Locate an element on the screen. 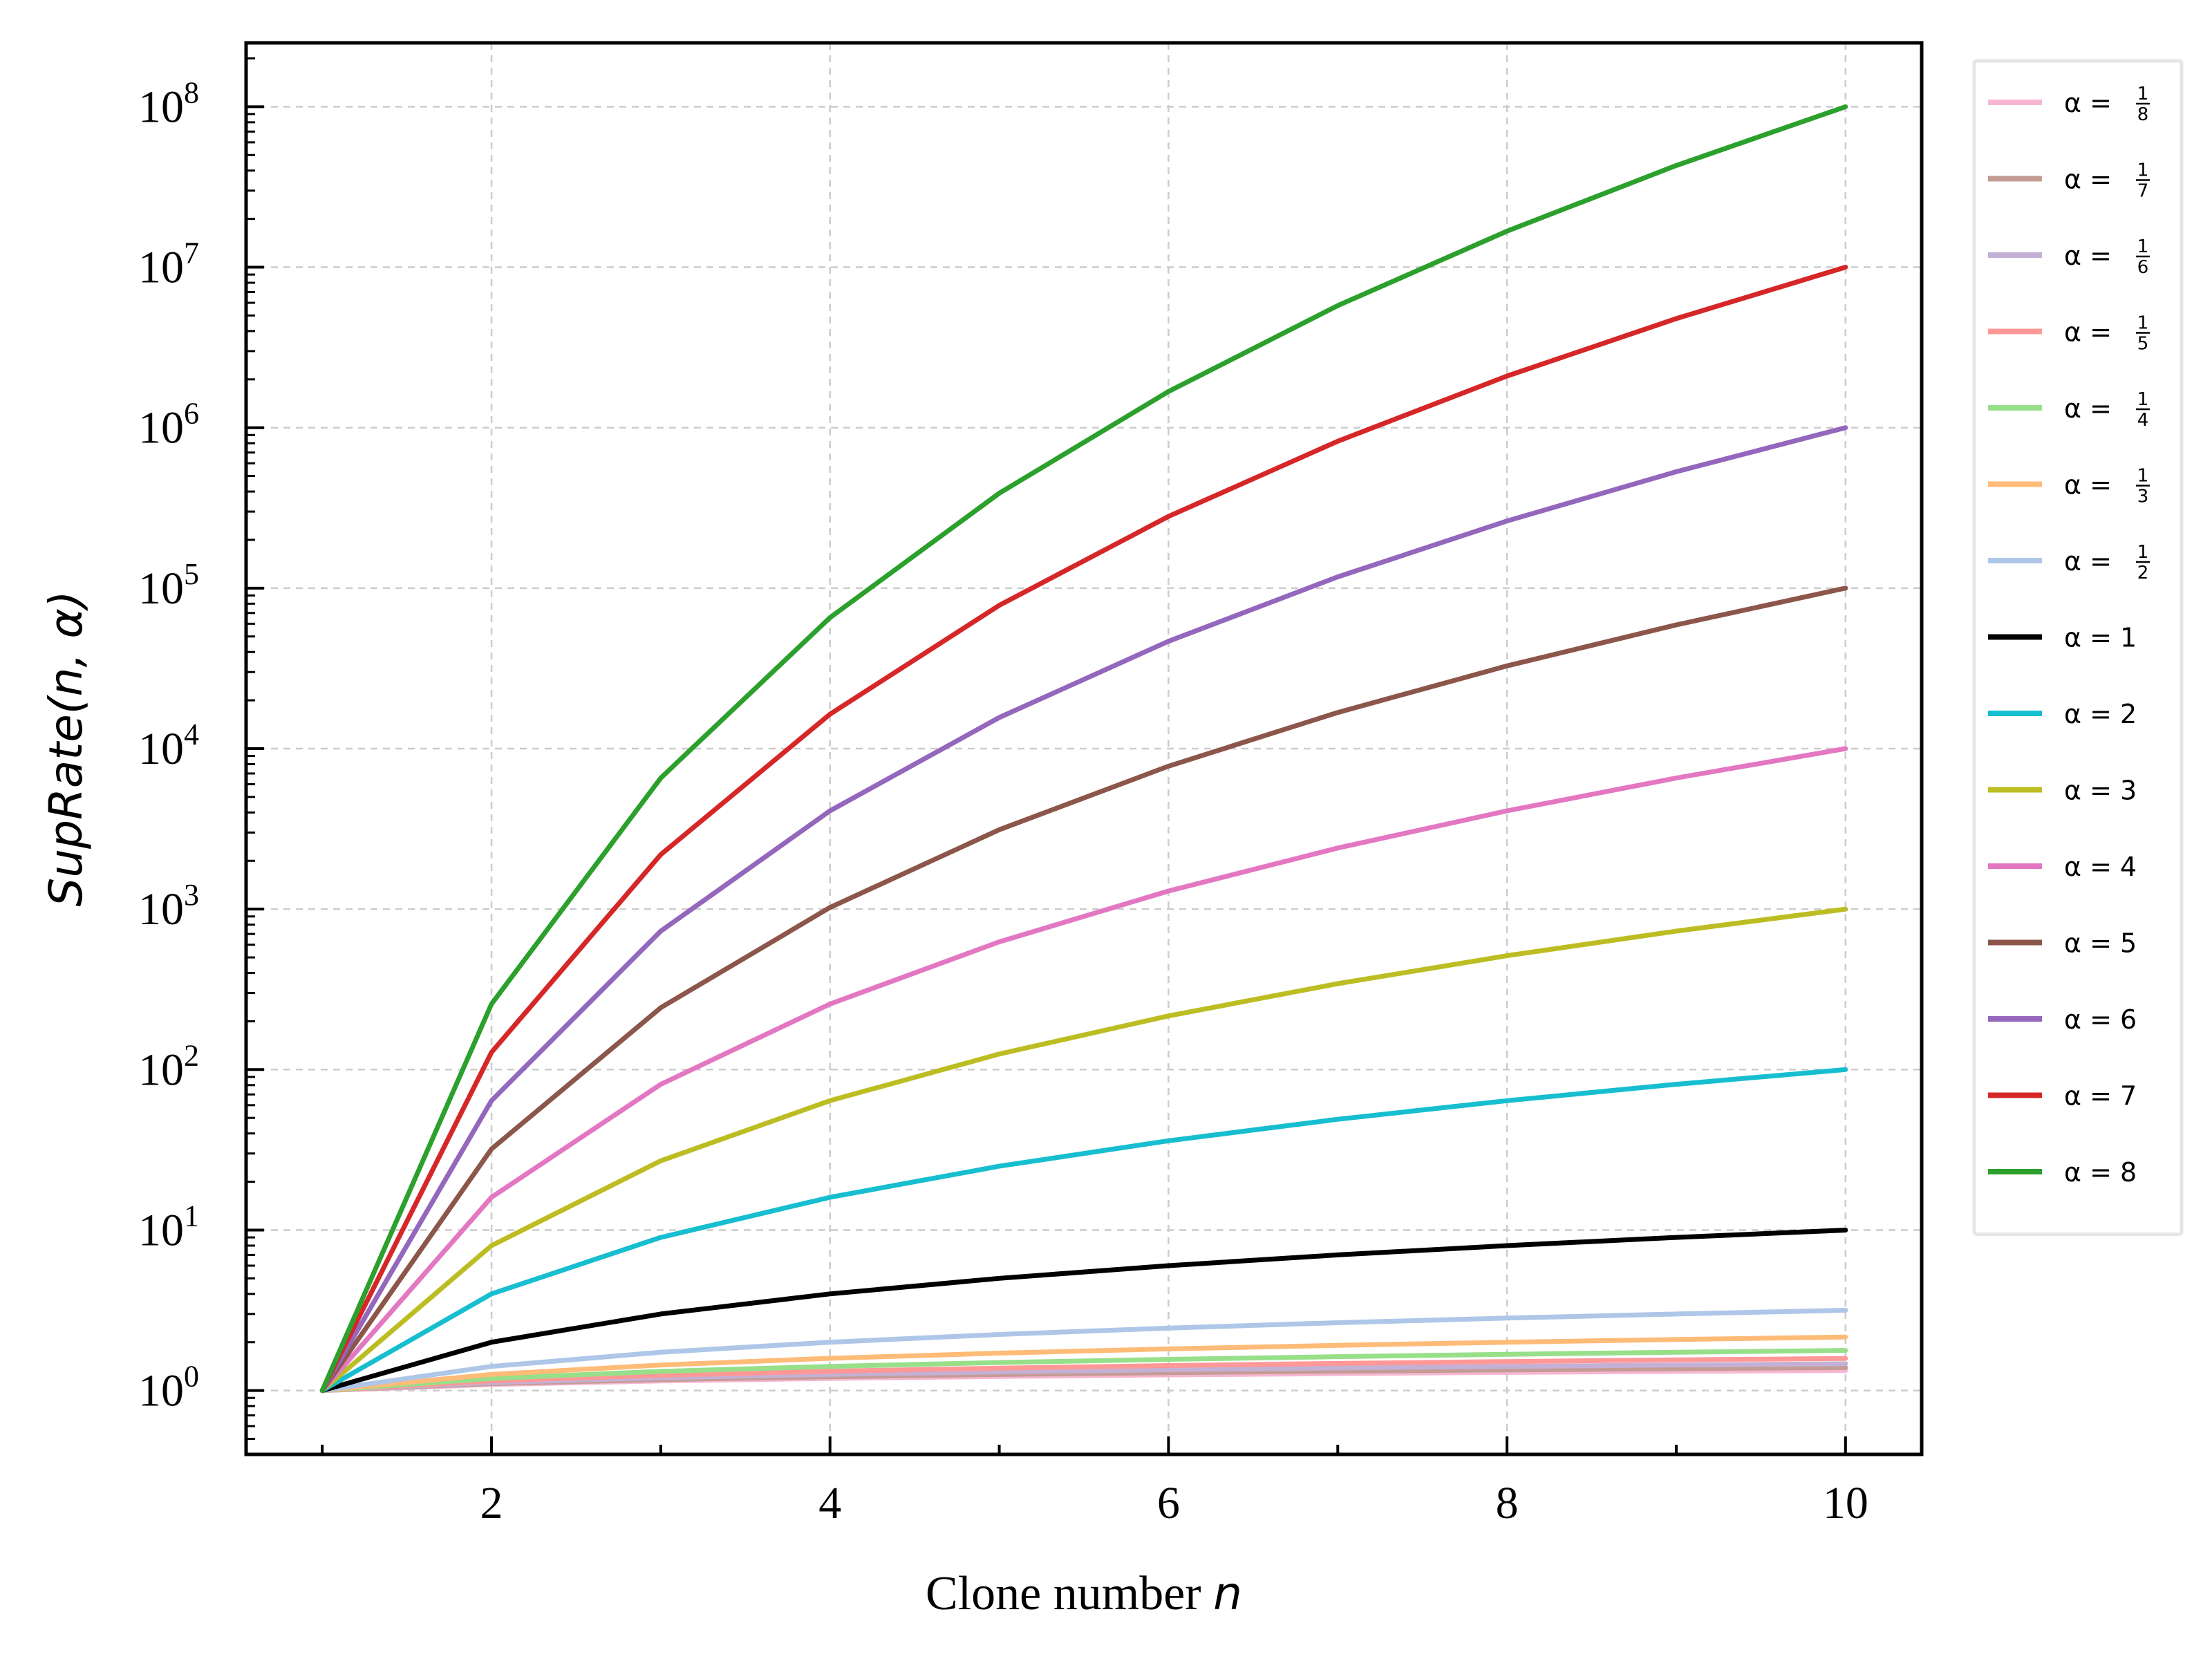  x-tick-label: 10 is located at coordinates (1845, 1503).